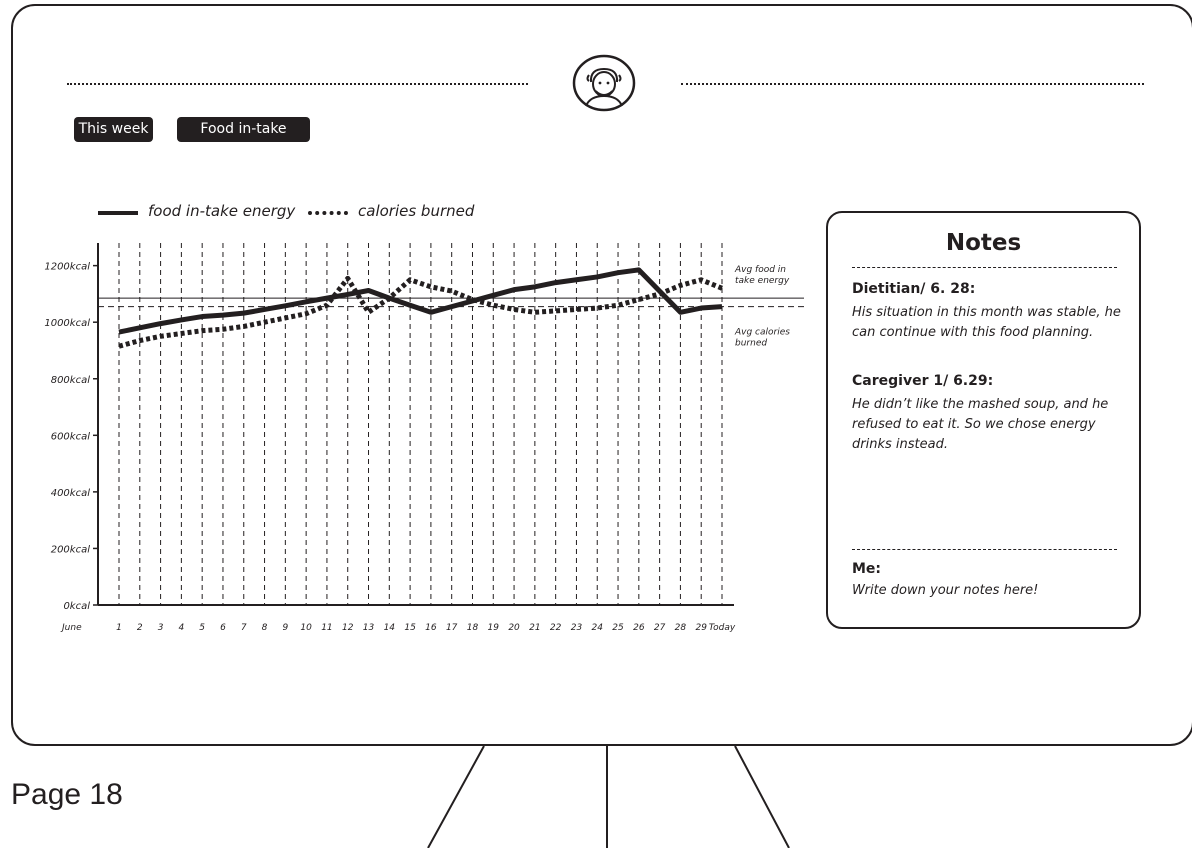  What do you see at coordinates (452, 628) in the screenshot?
I see `x-tick-label: 17` at bounding box center [452, 628].